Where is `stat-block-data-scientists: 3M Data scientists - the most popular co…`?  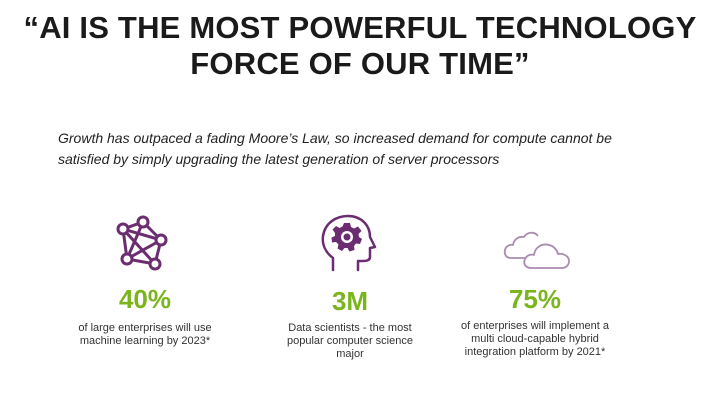
stat-block-data-scientists: 3M Data scientists - the most popular co… is located at coordinates (350, 285).